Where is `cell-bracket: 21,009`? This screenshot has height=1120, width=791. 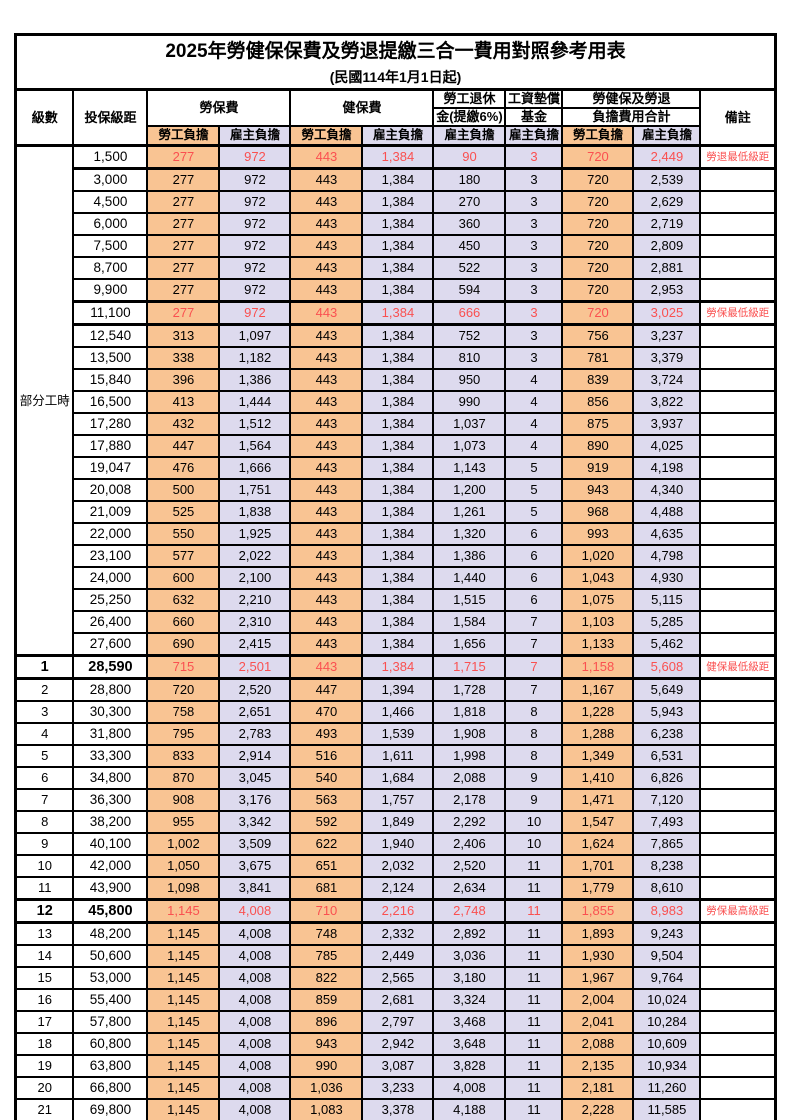 cell-bracket: 21,009 is located at coordinates (110, 512).